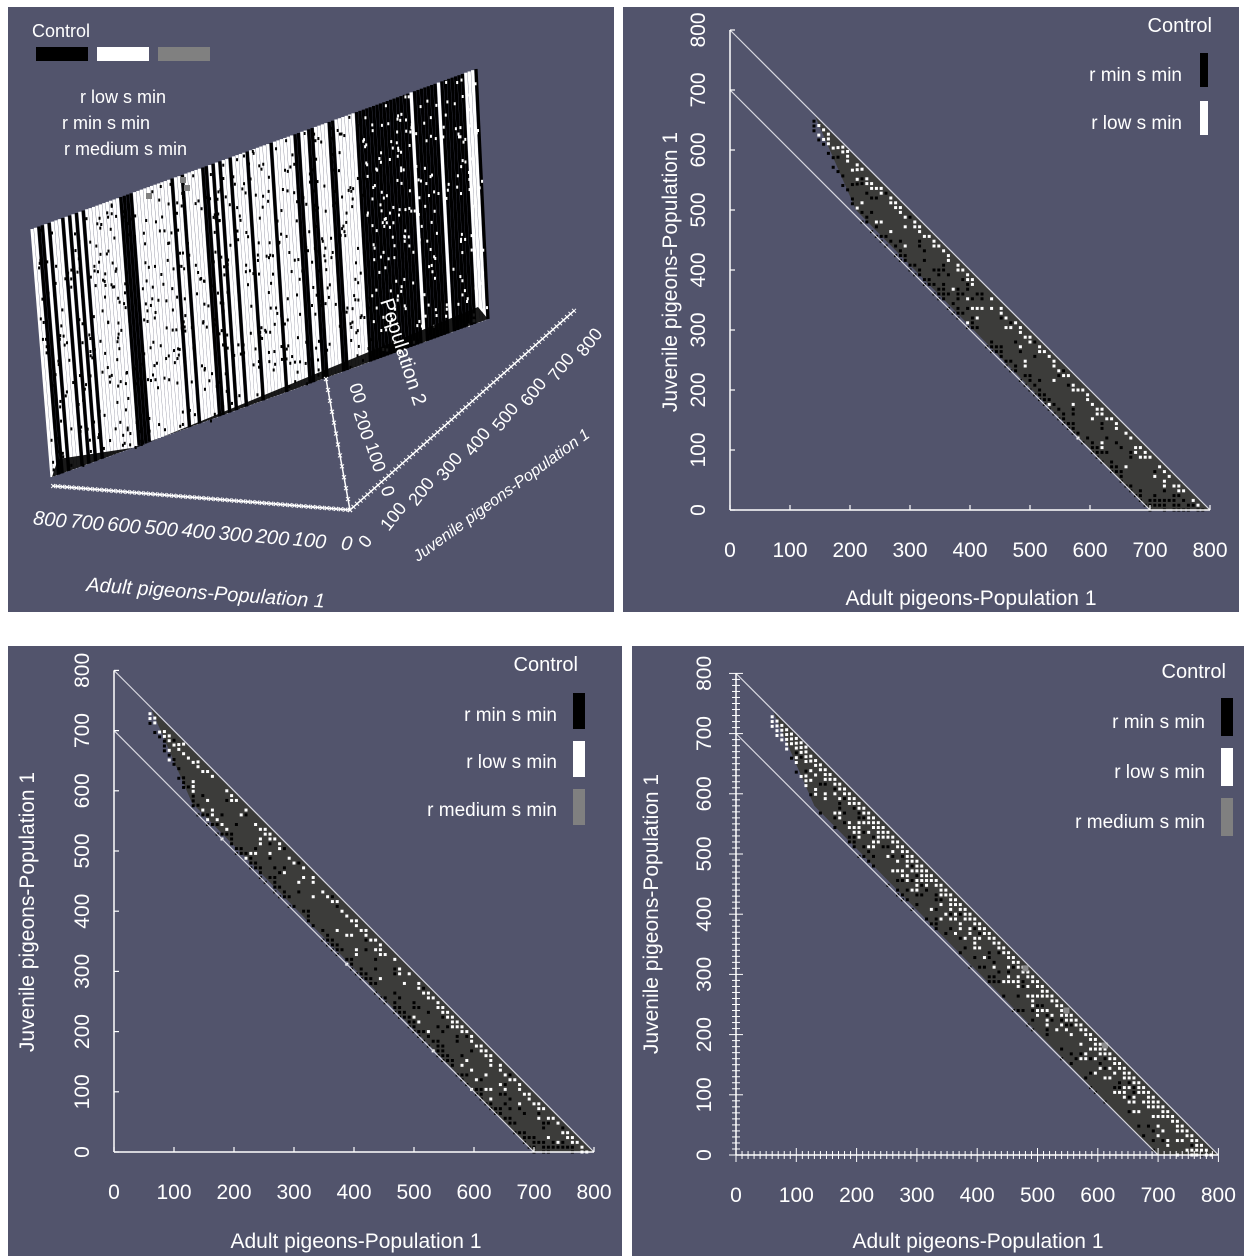 Image resolution: width=1244 pixels, height=1256 pixels. Describe the element at coordinates (309, 540) in the screenshot. I see `x-tick-label: 100` at that location.